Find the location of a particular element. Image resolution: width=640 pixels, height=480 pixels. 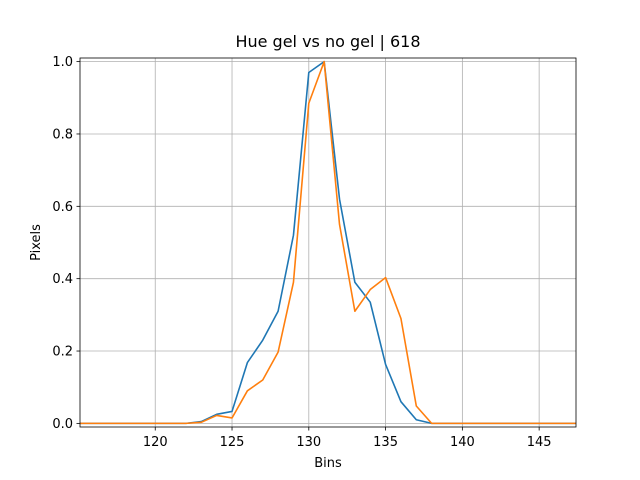

y-tick-label: 0.2 is located at coordinates (62, 352).